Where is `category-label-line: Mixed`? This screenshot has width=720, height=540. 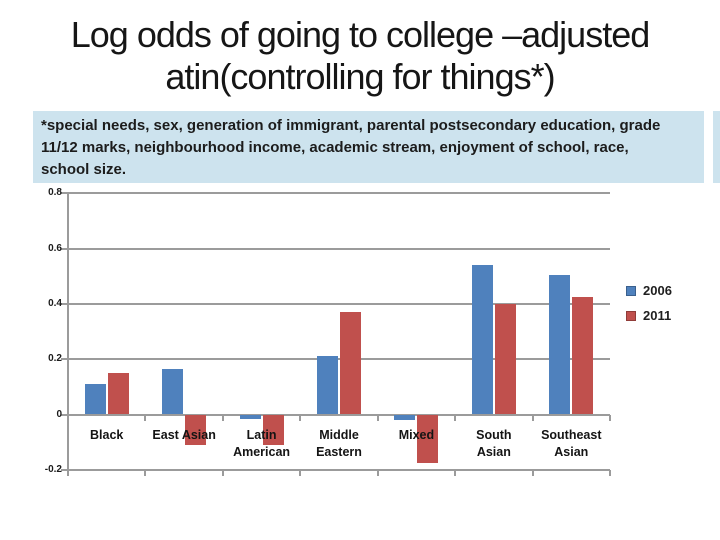
category-label-line: Mixed is located at coordinates (416, 435).